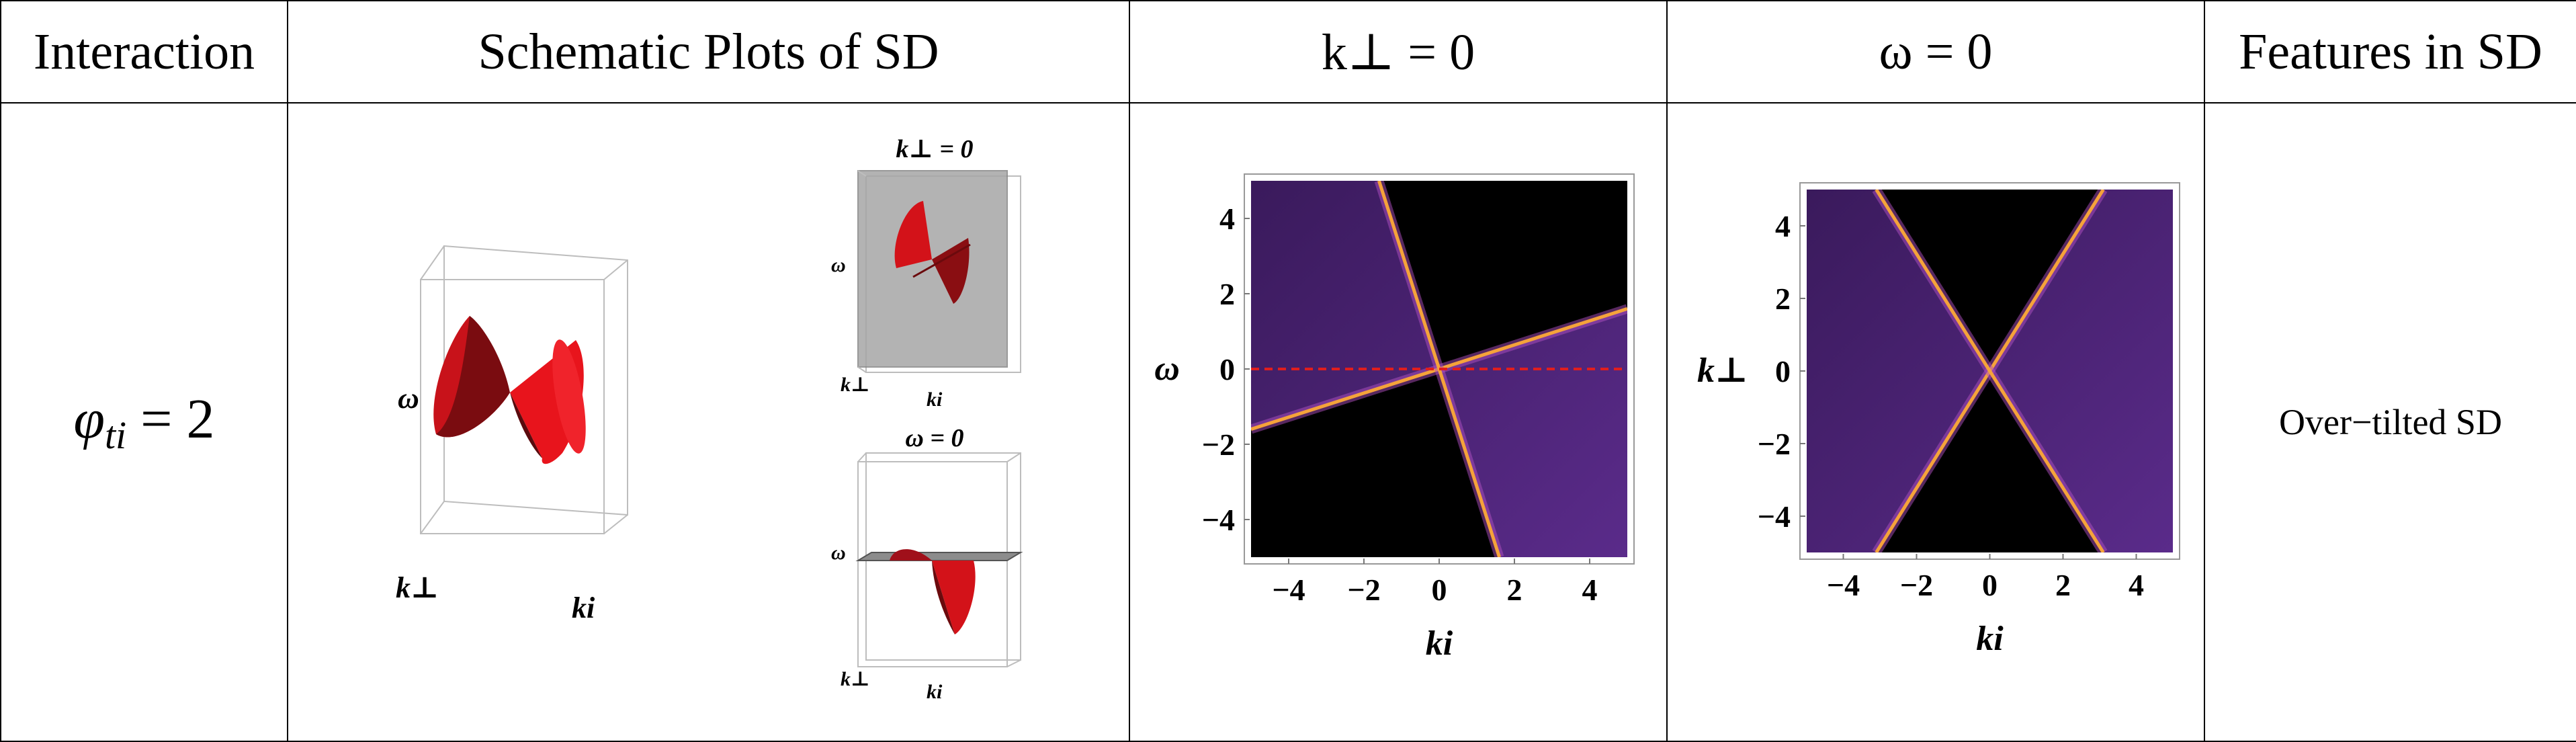 This screenshot has height=742, width=2576. I want to click on kperp-zero-heatmap: −4 −2 0 2 4 −4 −2 0 2 4 ki ω, so click(1394, 418).